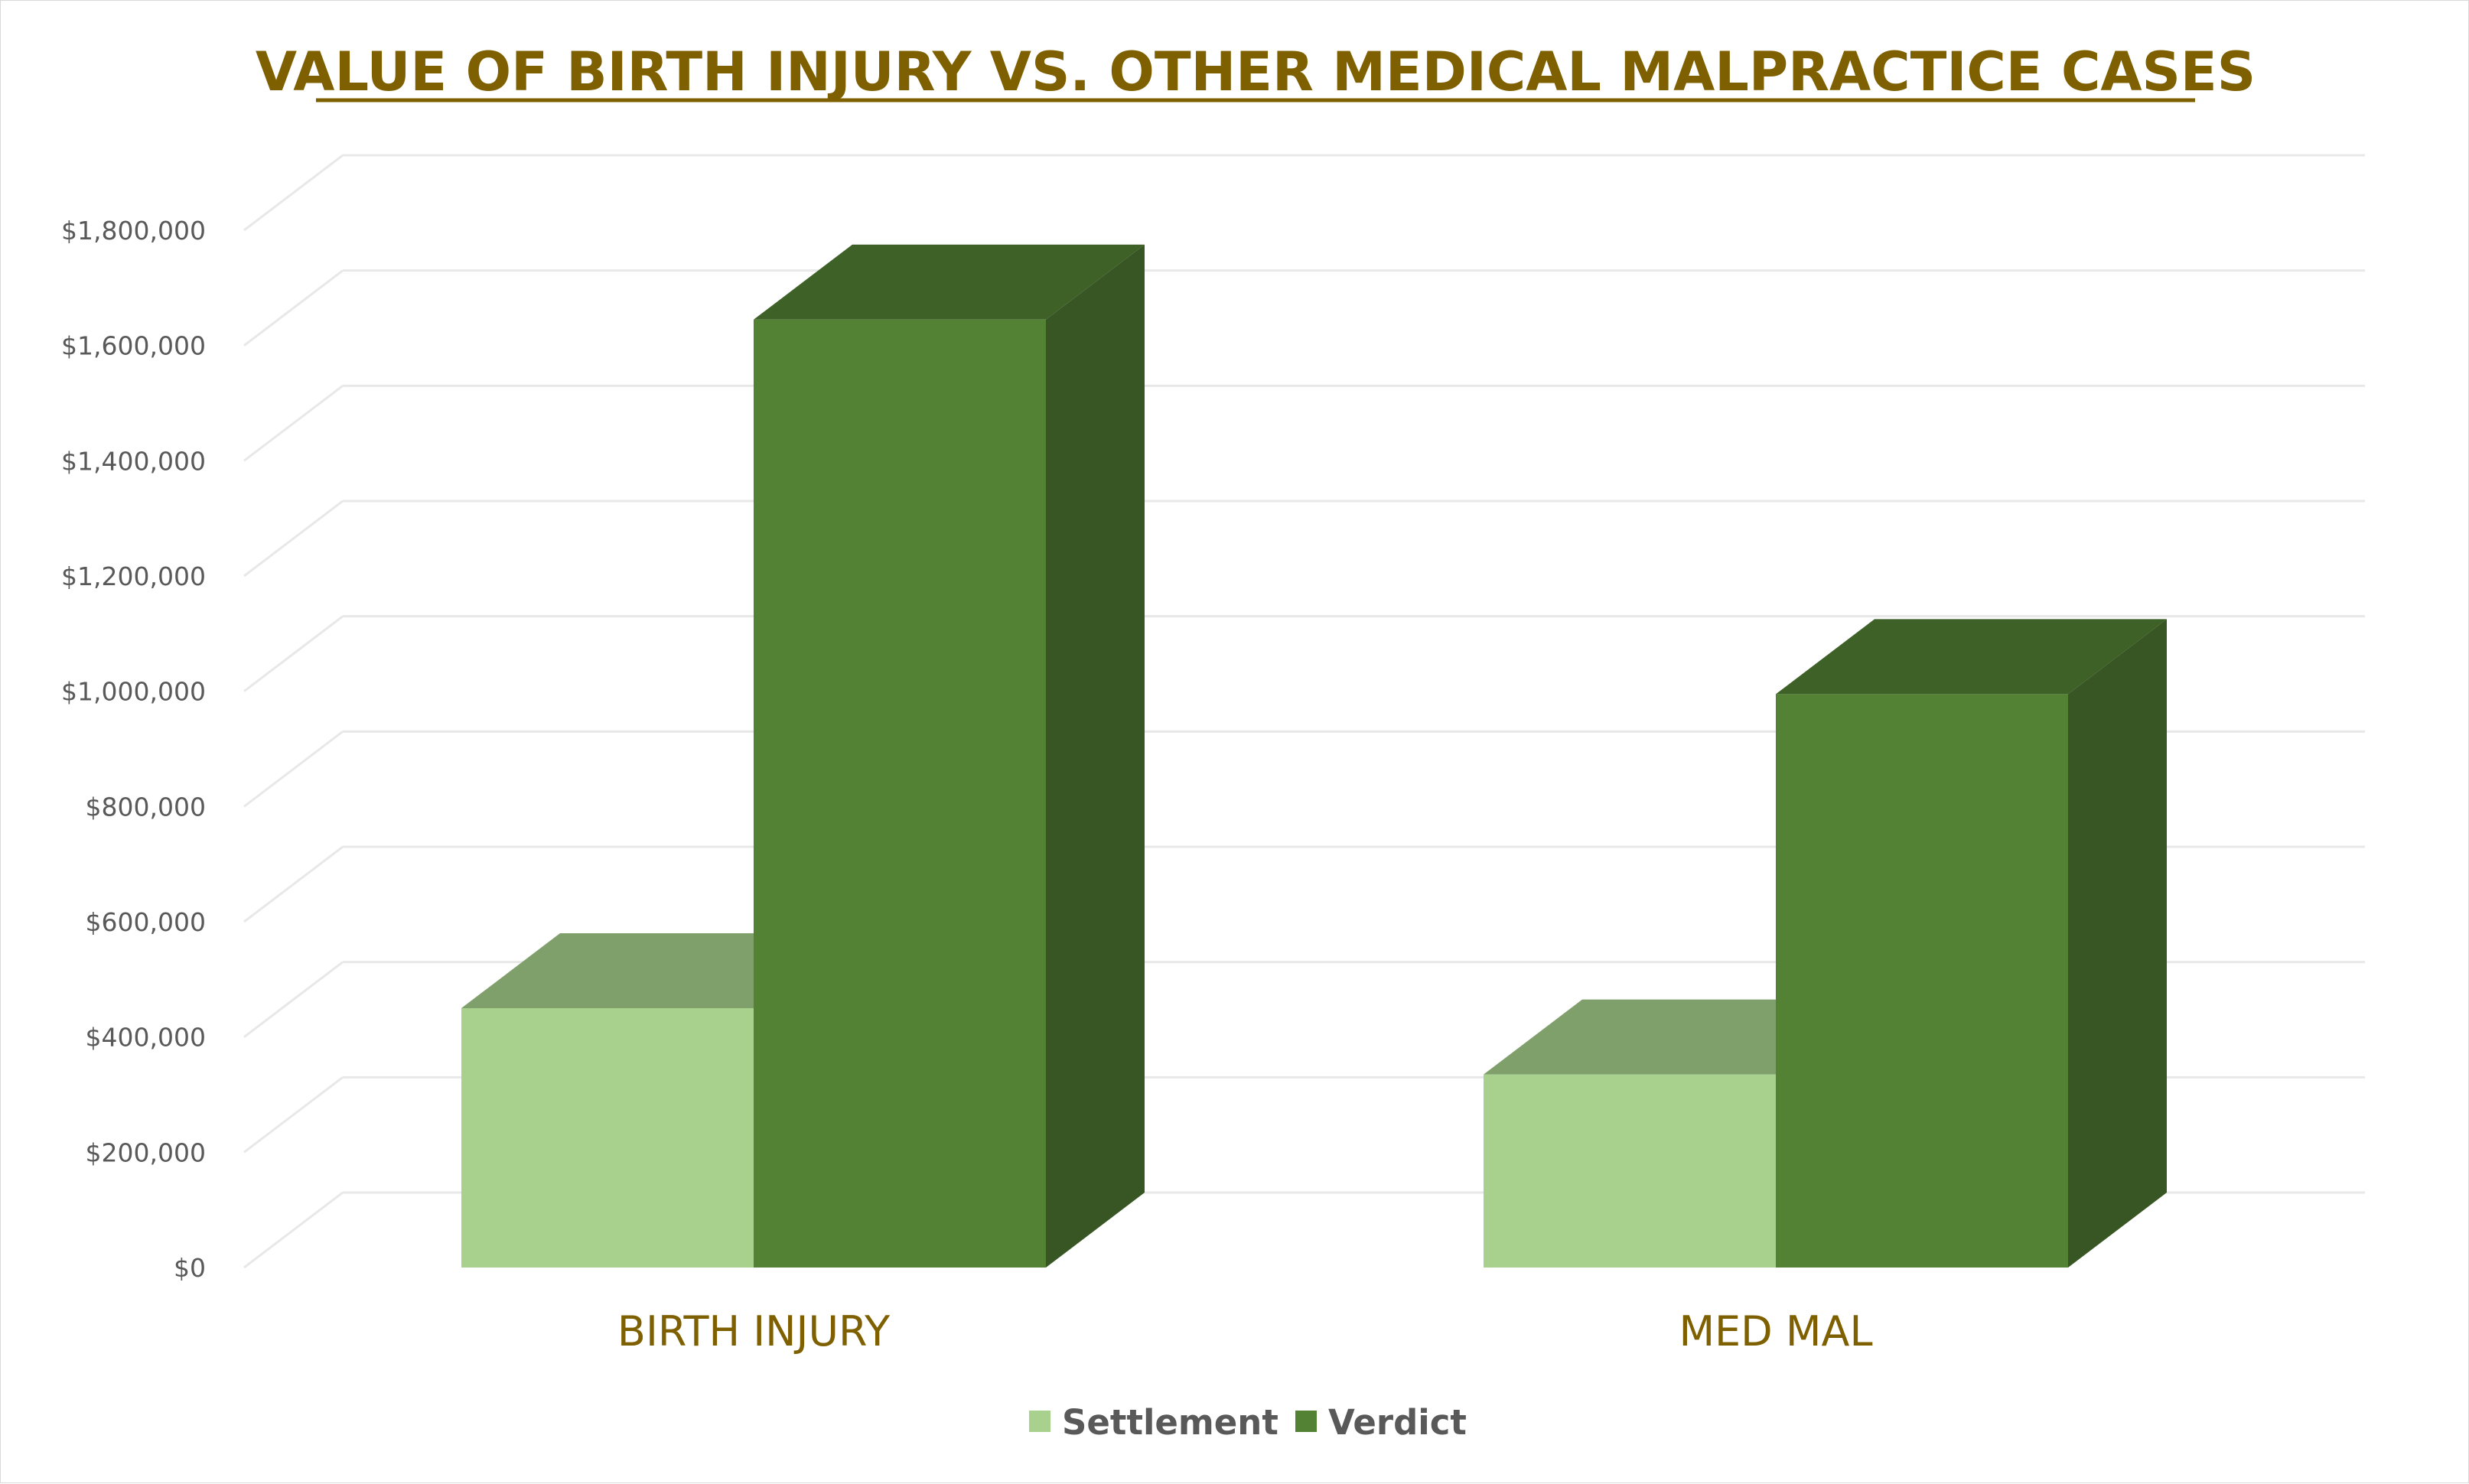 The height and width of the screenshot is (1484, 2469). Describe the element at coordinates (146, 1152) in the screenshot. I see `y-tick-label: $200,000` at that location.